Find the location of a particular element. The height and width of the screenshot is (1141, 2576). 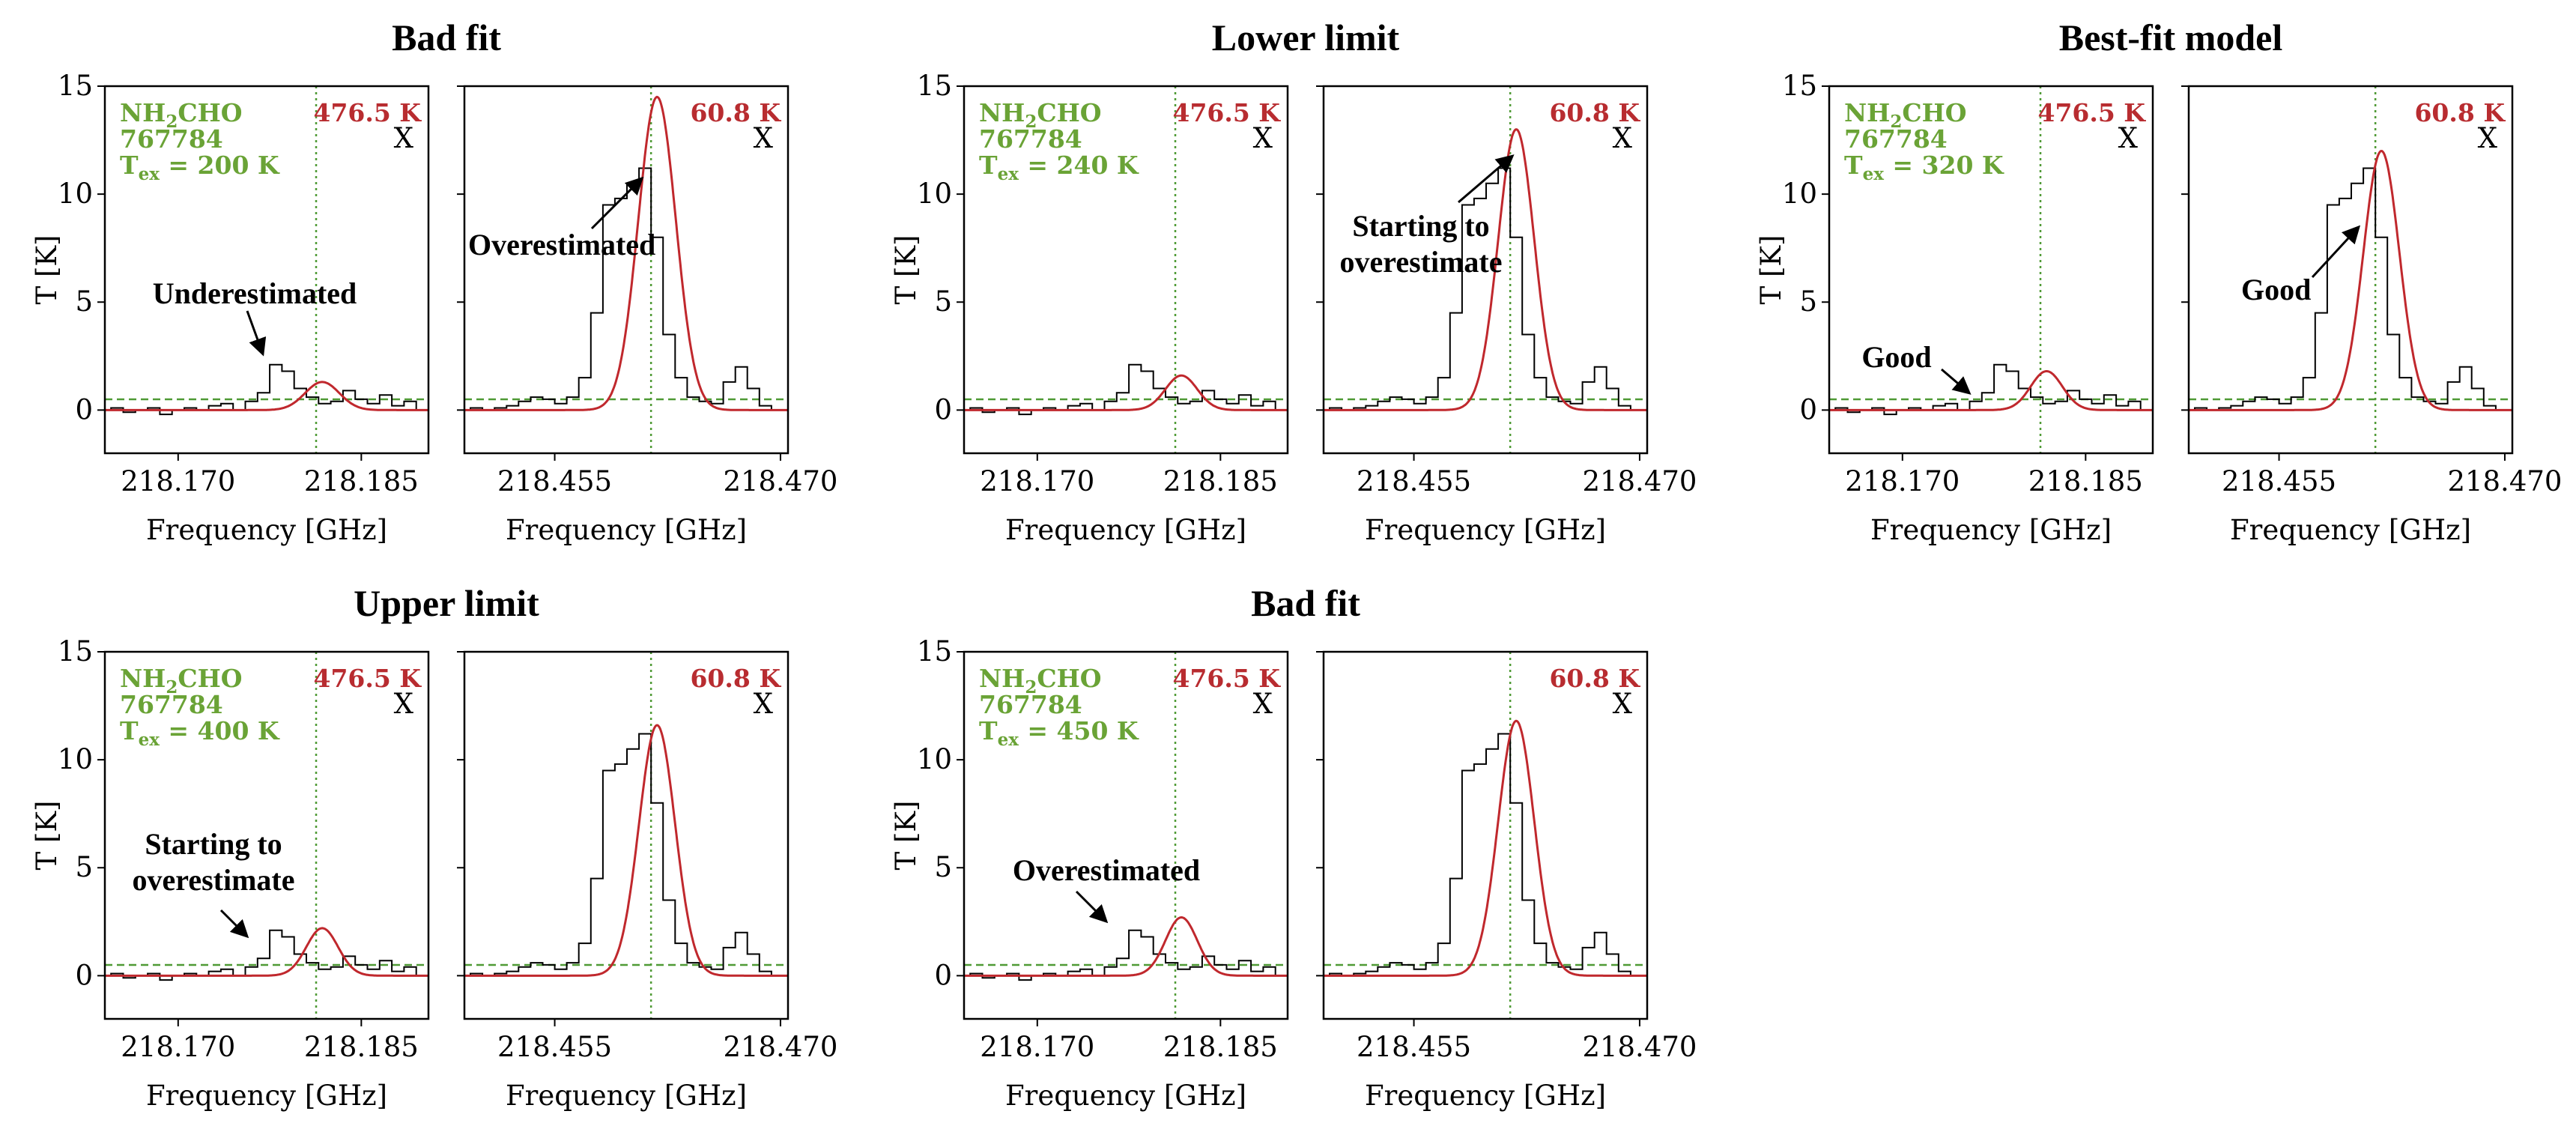

upper-level-energy: 476.5 K is located at coordinates (368, 112).